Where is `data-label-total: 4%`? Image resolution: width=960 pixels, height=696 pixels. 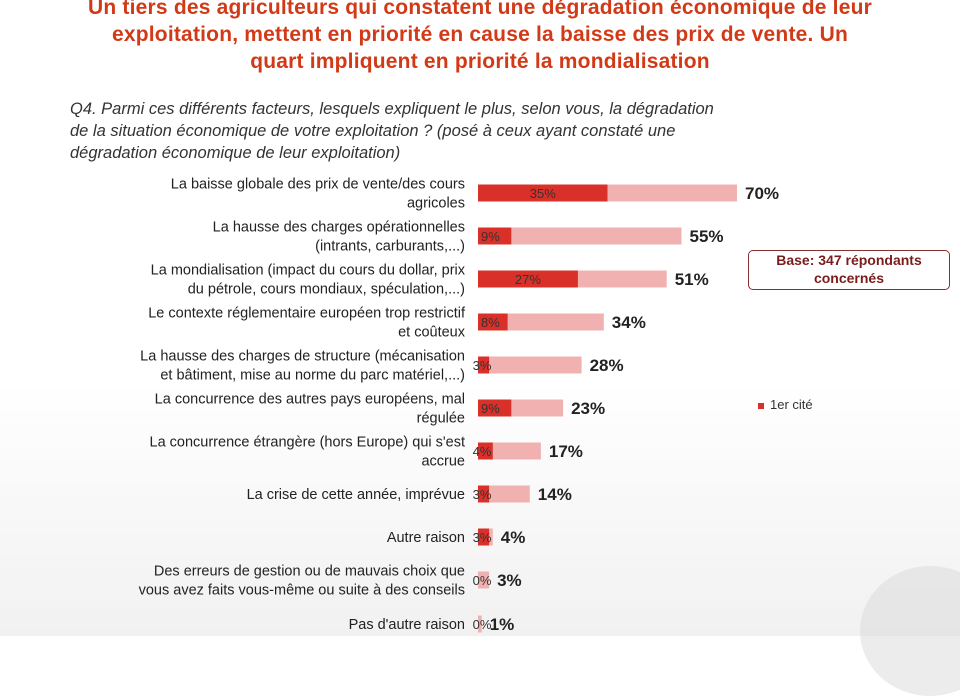
data-label-total: 4% is located at coordinates (513, 537).